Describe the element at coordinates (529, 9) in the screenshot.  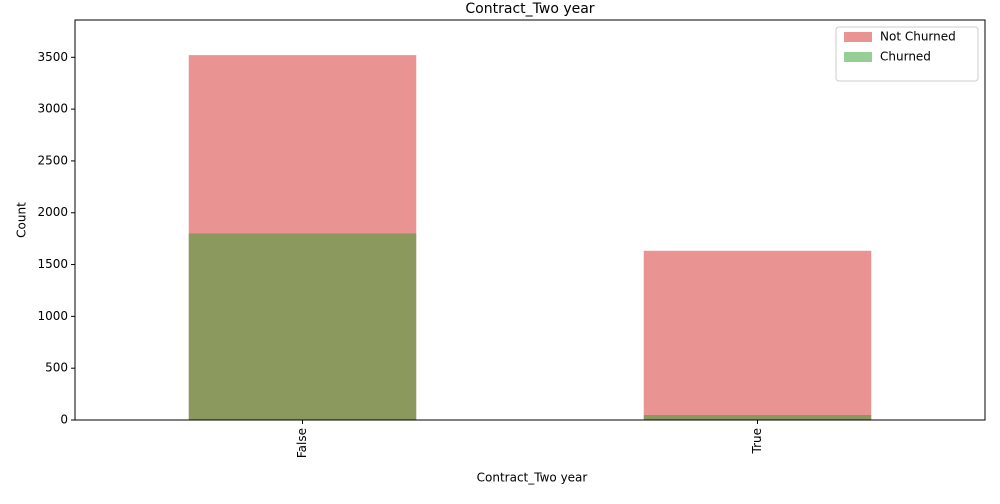
I see `chart-title: Contract_Two year` at that location.